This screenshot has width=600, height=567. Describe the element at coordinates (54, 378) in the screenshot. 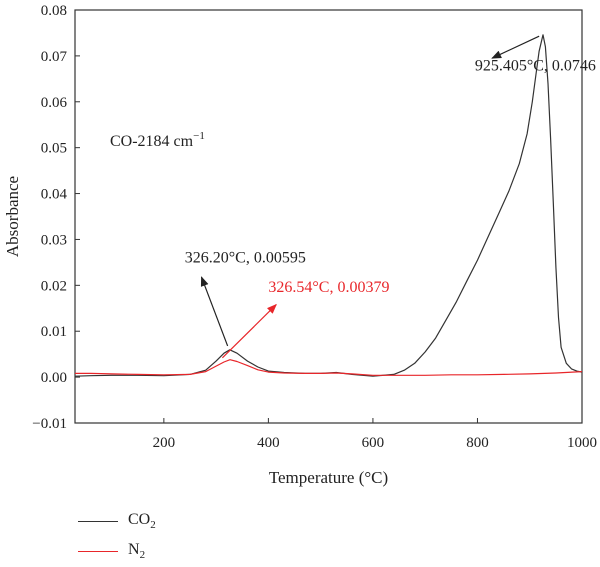

I see `y-tick-label: 0.00` at that location.